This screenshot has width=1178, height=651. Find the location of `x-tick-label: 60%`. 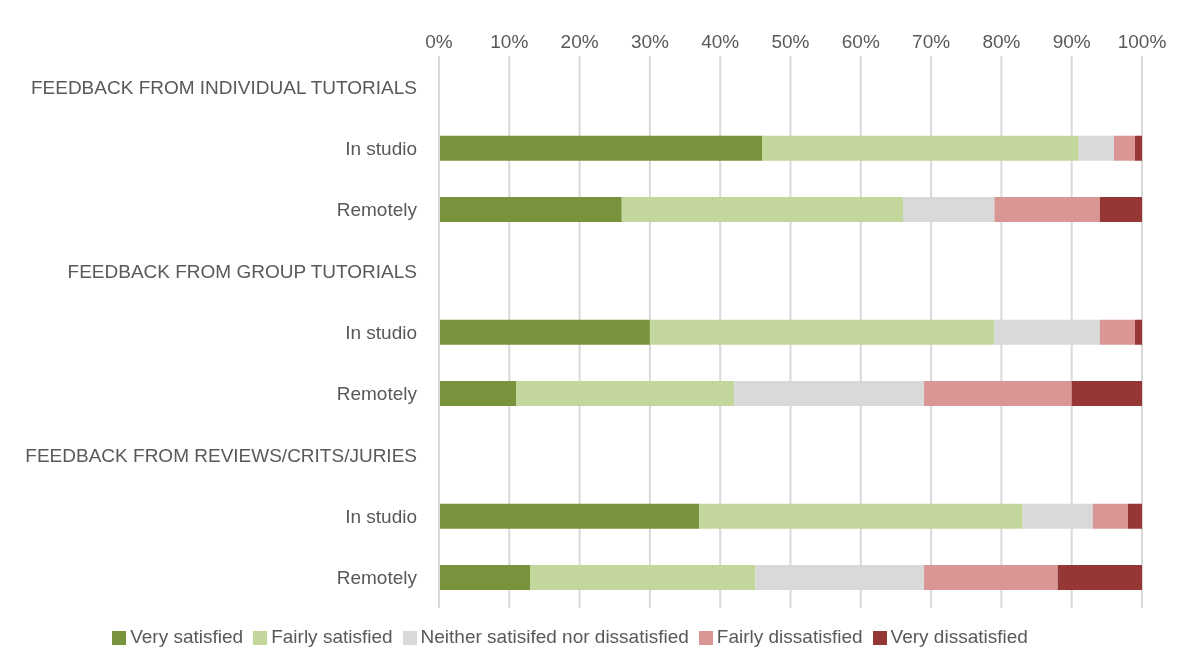

x-tick-label: 60% is located at coordinates (860, 41).